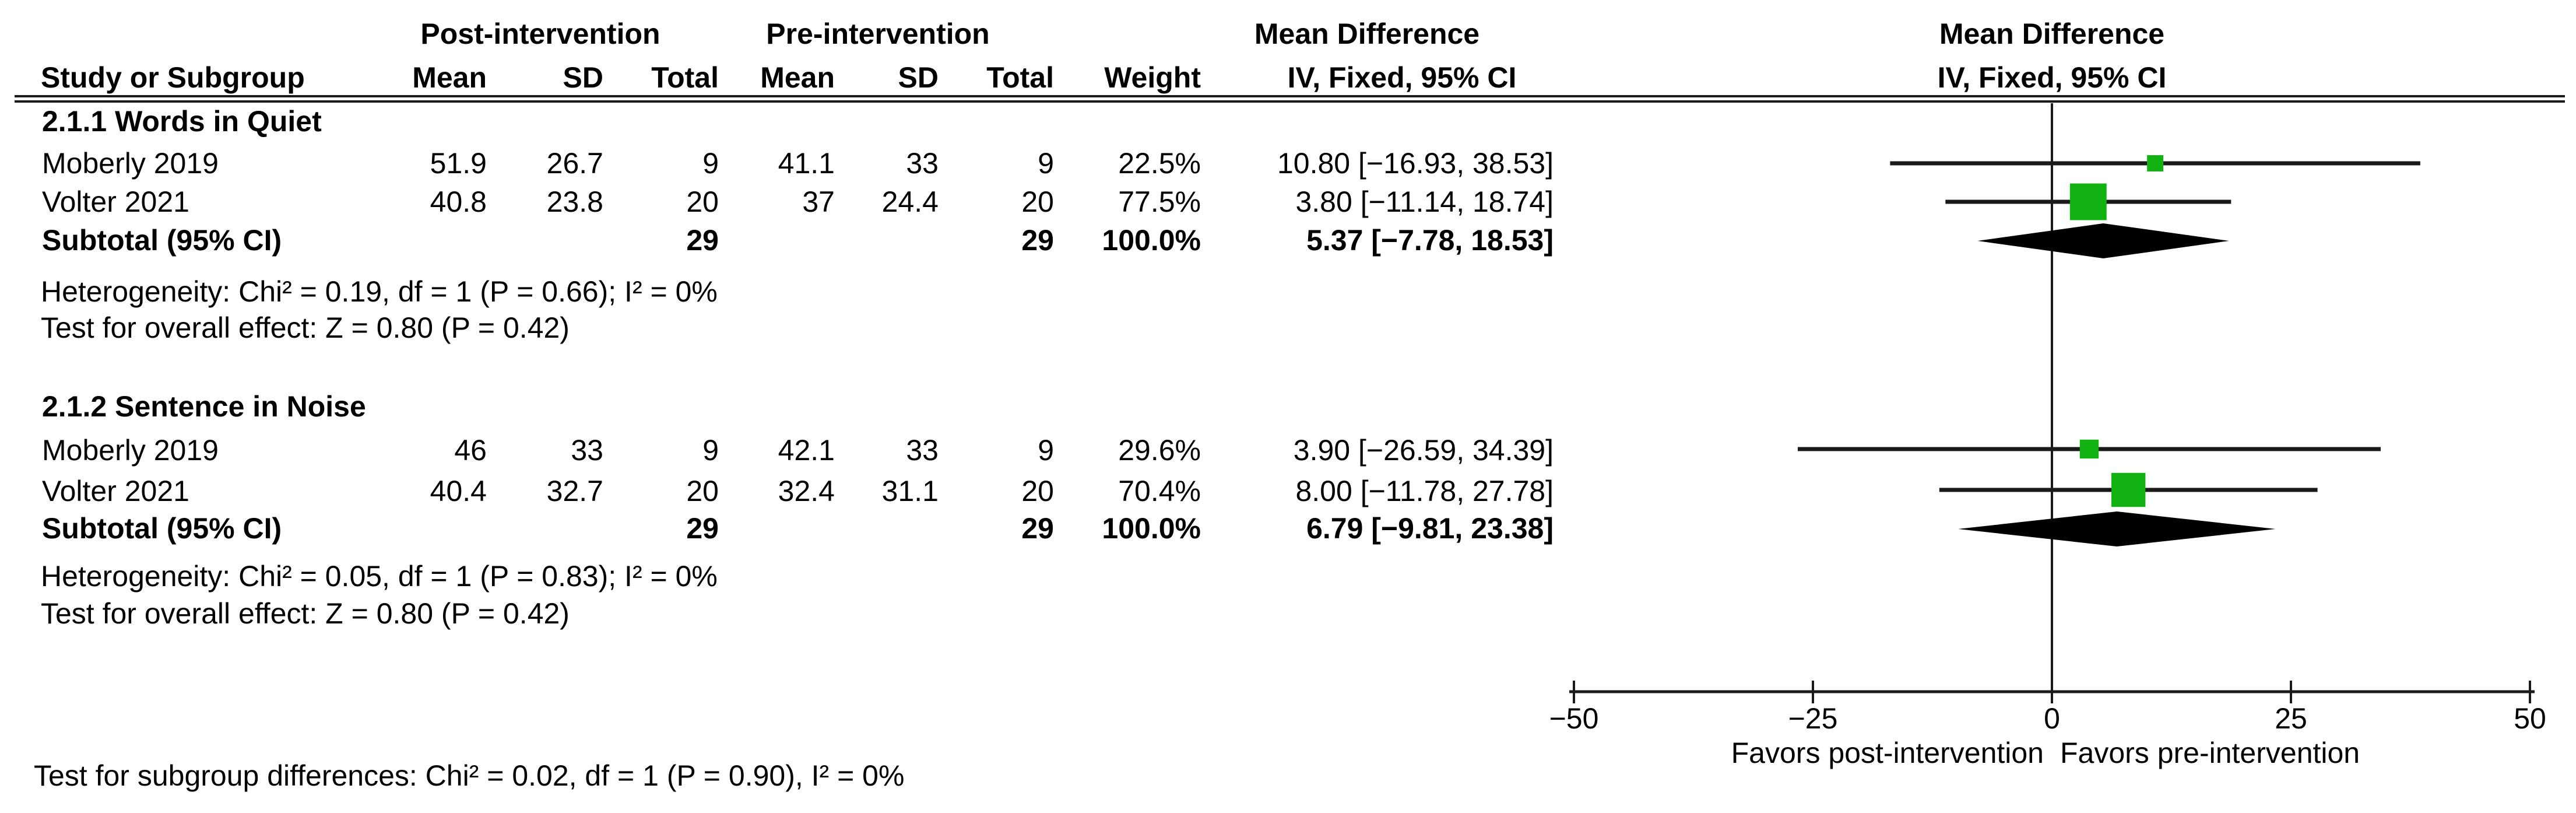 The image size is (2576, 813). Describe the element at coordinates (806, 451) in the screenshot. I see `pre-mean-value: 42.1` at that location.